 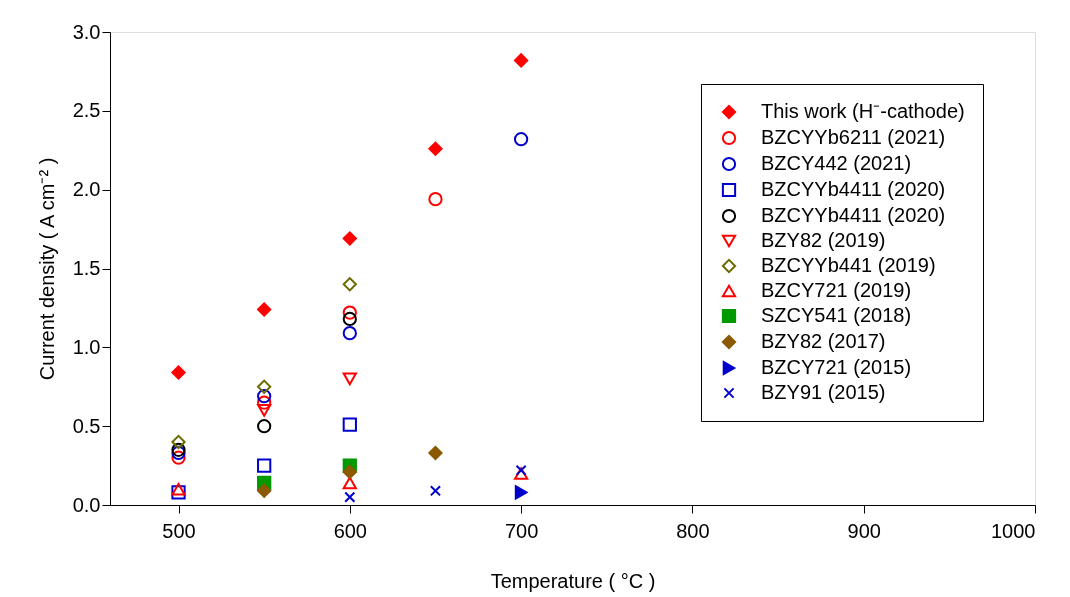 What do you see at coordinates (86, 425) in the screenshot?
I see `y-tick-label: 0.5` at bounding box center [86, 425].